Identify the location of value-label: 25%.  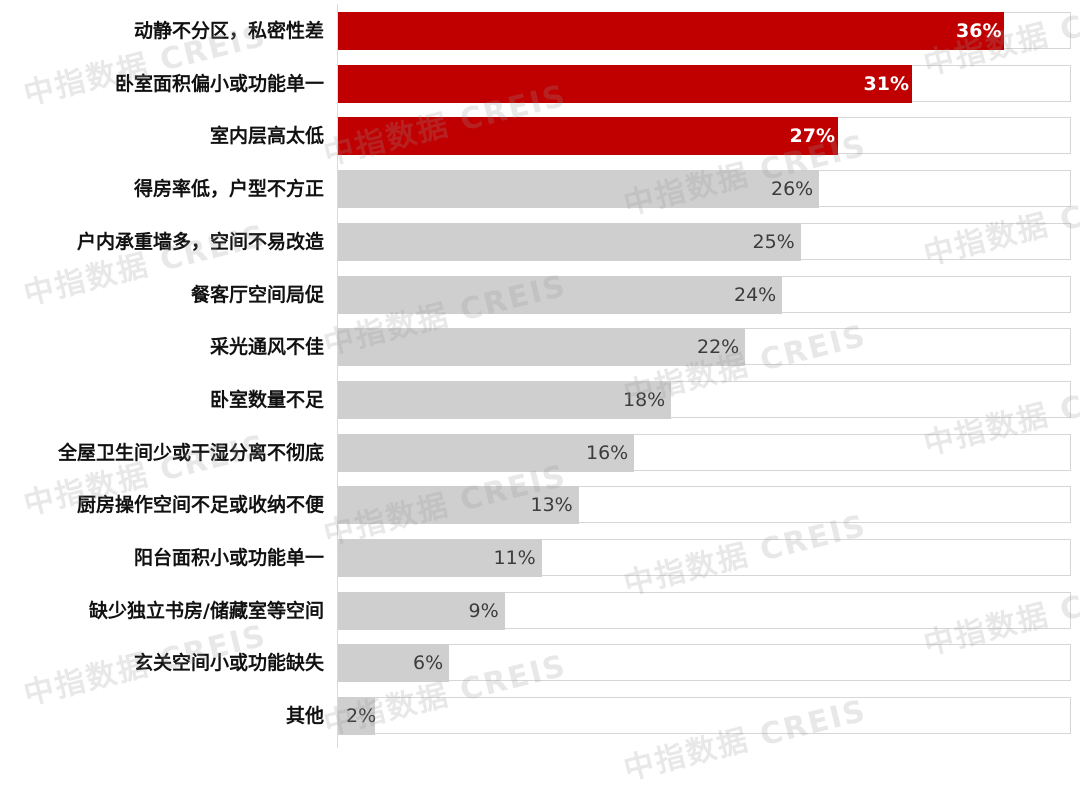
(773, 241).